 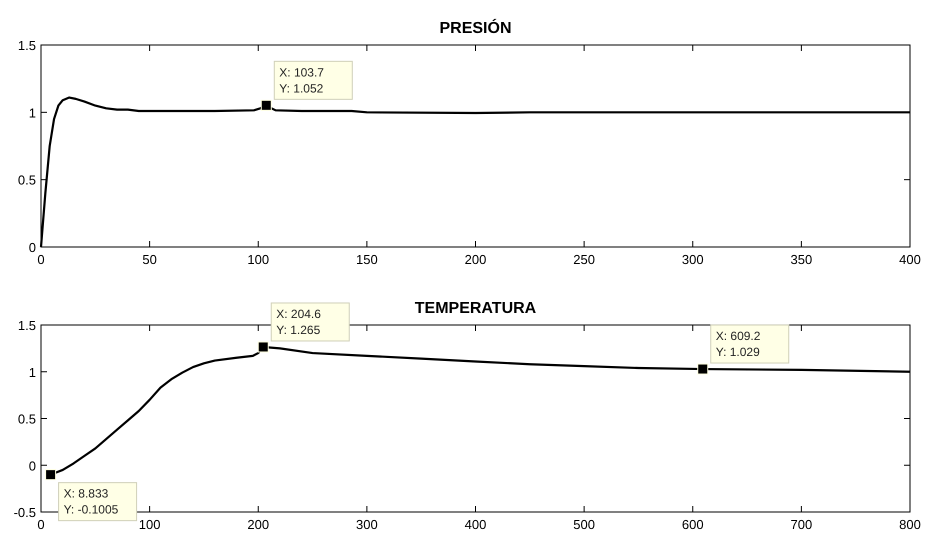 I want to click on annotation: X: 103.7 Y: 1.052, so click(x=301, y=80).